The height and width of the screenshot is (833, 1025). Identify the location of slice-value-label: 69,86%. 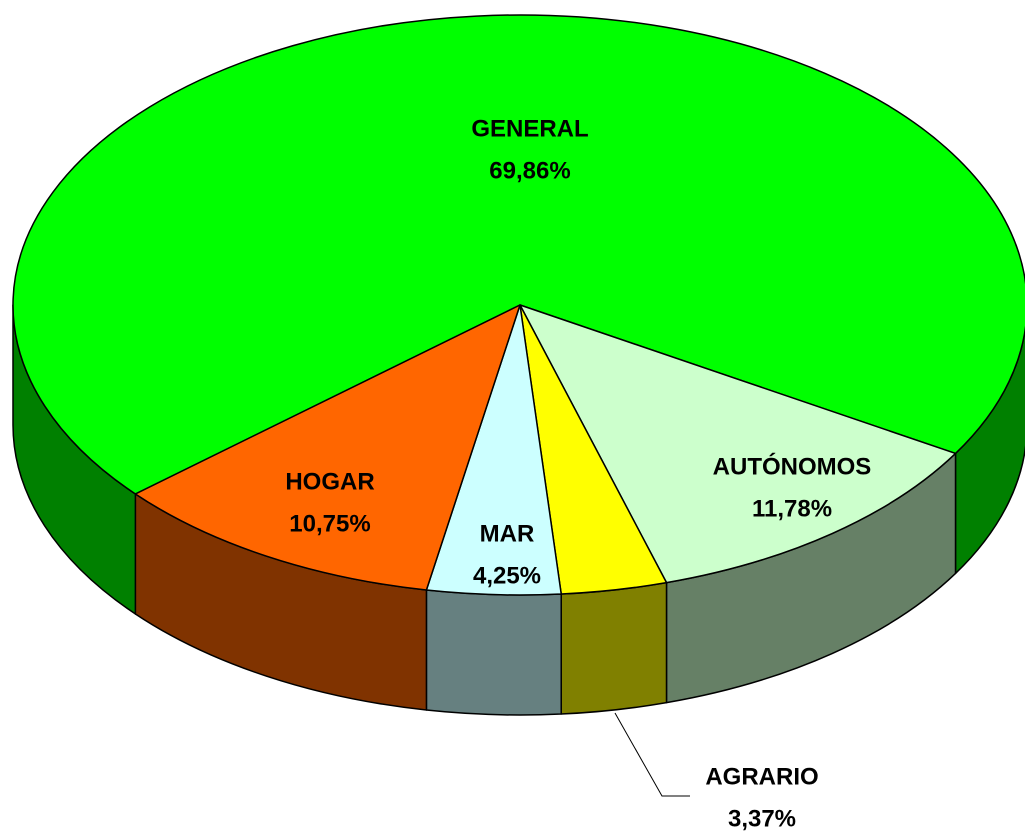
(529, 170).